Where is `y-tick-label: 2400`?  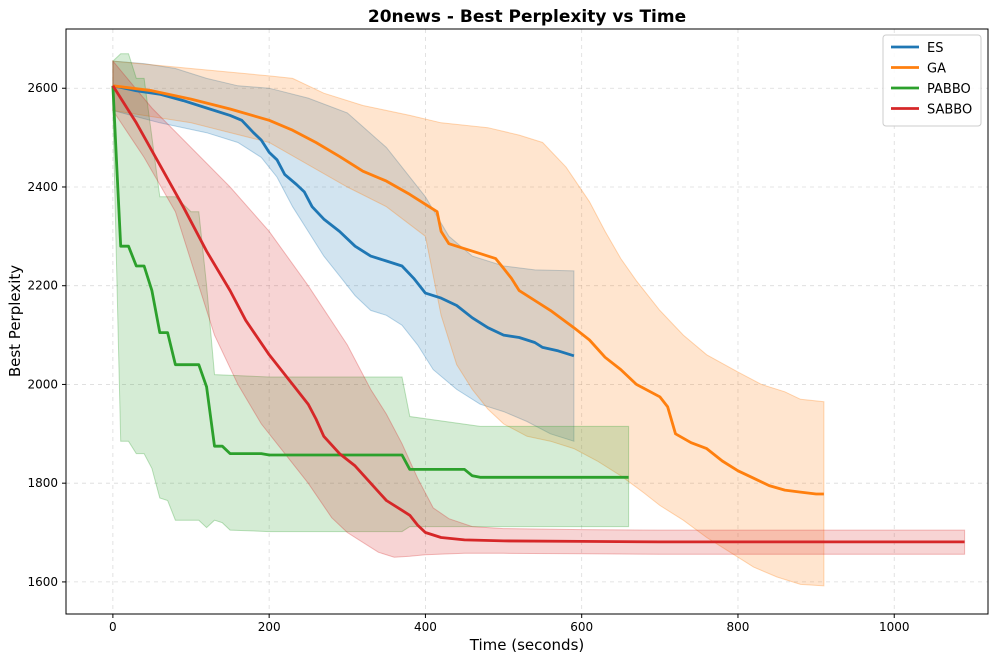
y-tick-label: 2400 is located at coordinates (42, 187).